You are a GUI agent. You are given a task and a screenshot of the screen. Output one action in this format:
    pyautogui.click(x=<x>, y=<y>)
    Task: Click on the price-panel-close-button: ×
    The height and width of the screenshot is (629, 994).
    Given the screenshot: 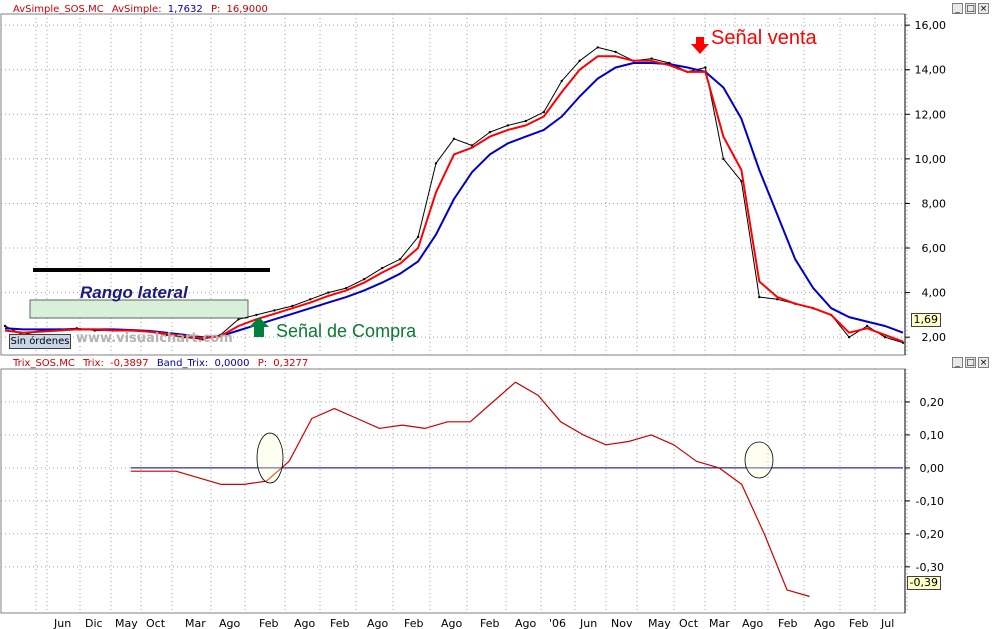 What is the action you would take?
    pyautogui.click(x=983, y=8)
    